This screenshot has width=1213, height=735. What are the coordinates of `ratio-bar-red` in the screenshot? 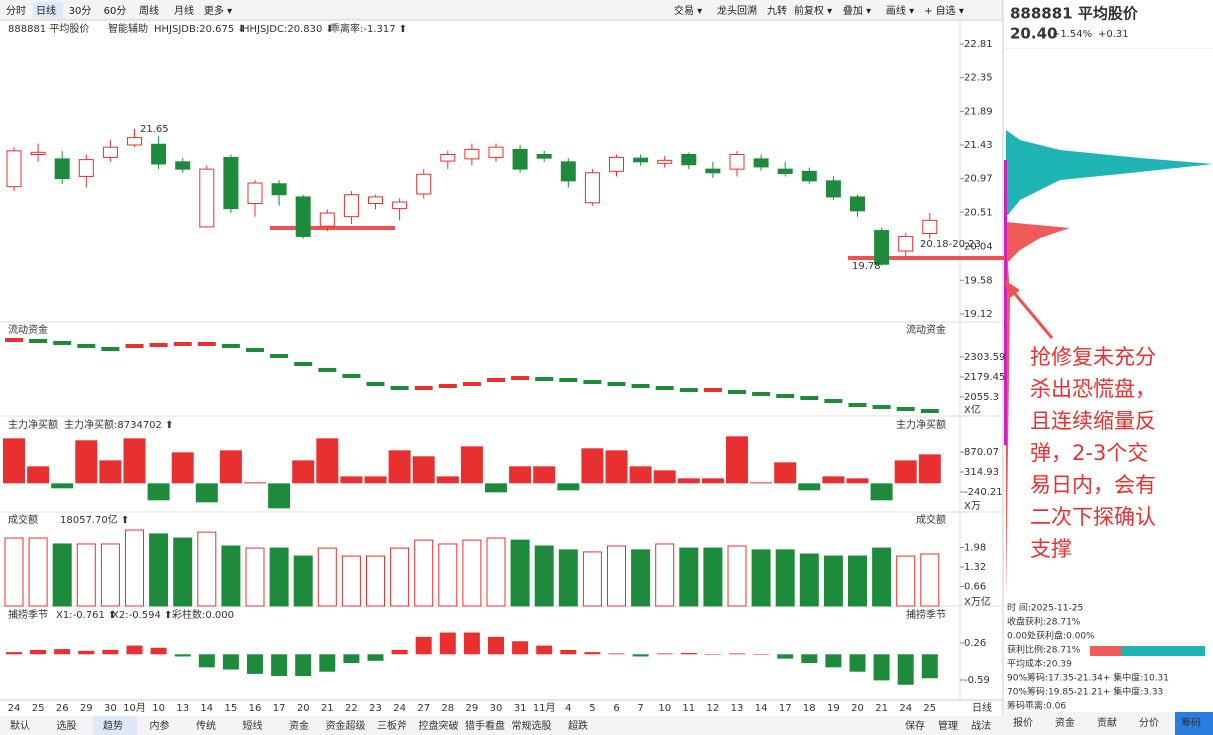 It's located at (1106, 651).